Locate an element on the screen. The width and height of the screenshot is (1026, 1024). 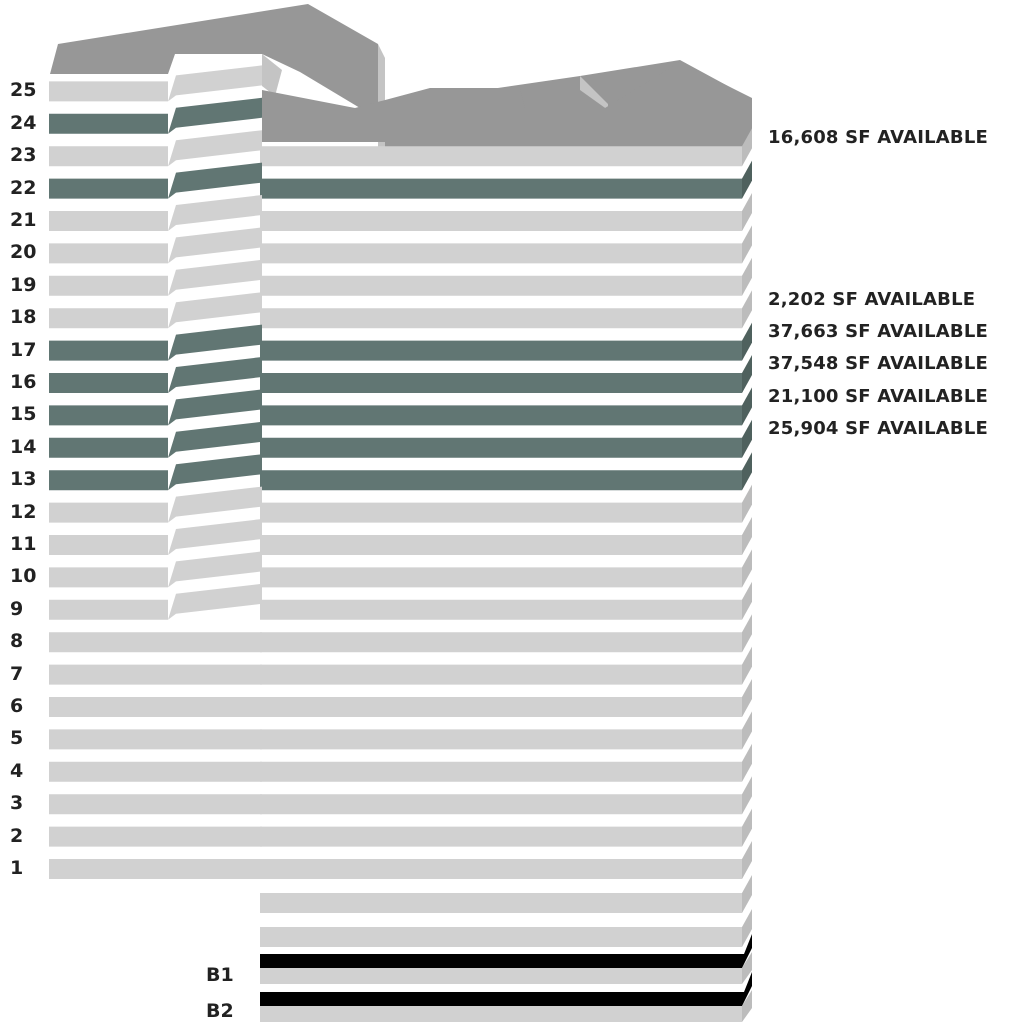
floor-label-25: 25 is located at coordinates (23, 90).